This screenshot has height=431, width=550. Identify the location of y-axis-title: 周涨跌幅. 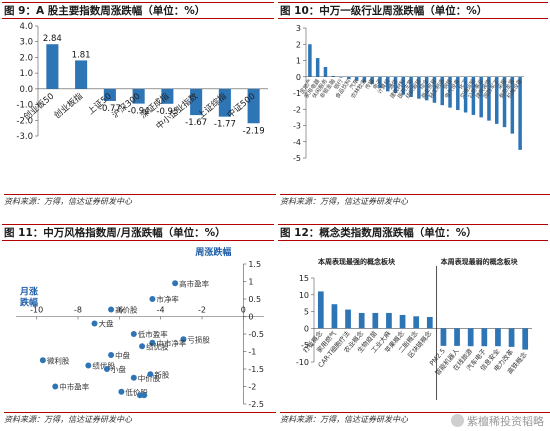
(213, 252).